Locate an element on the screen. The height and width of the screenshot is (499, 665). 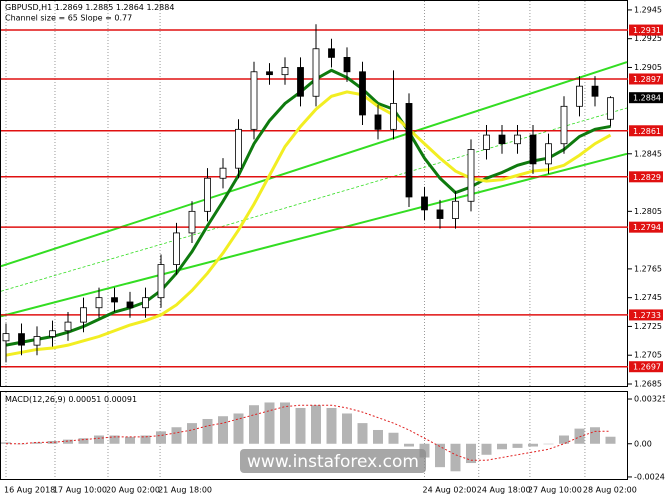
level-label: 1.2697 is located at coordinates (647, 367).